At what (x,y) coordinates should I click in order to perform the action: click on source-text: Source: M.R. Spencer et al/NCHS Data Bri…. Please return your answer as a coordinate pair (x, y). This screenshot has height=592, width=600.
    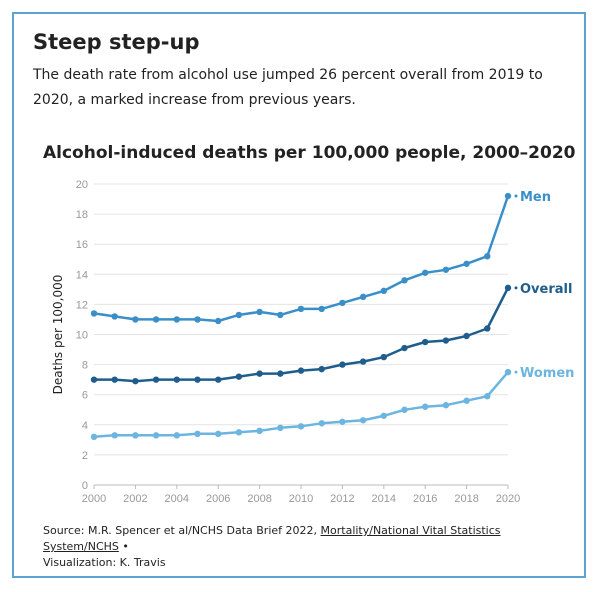
    Looking at the image, I should click on (182, 530).